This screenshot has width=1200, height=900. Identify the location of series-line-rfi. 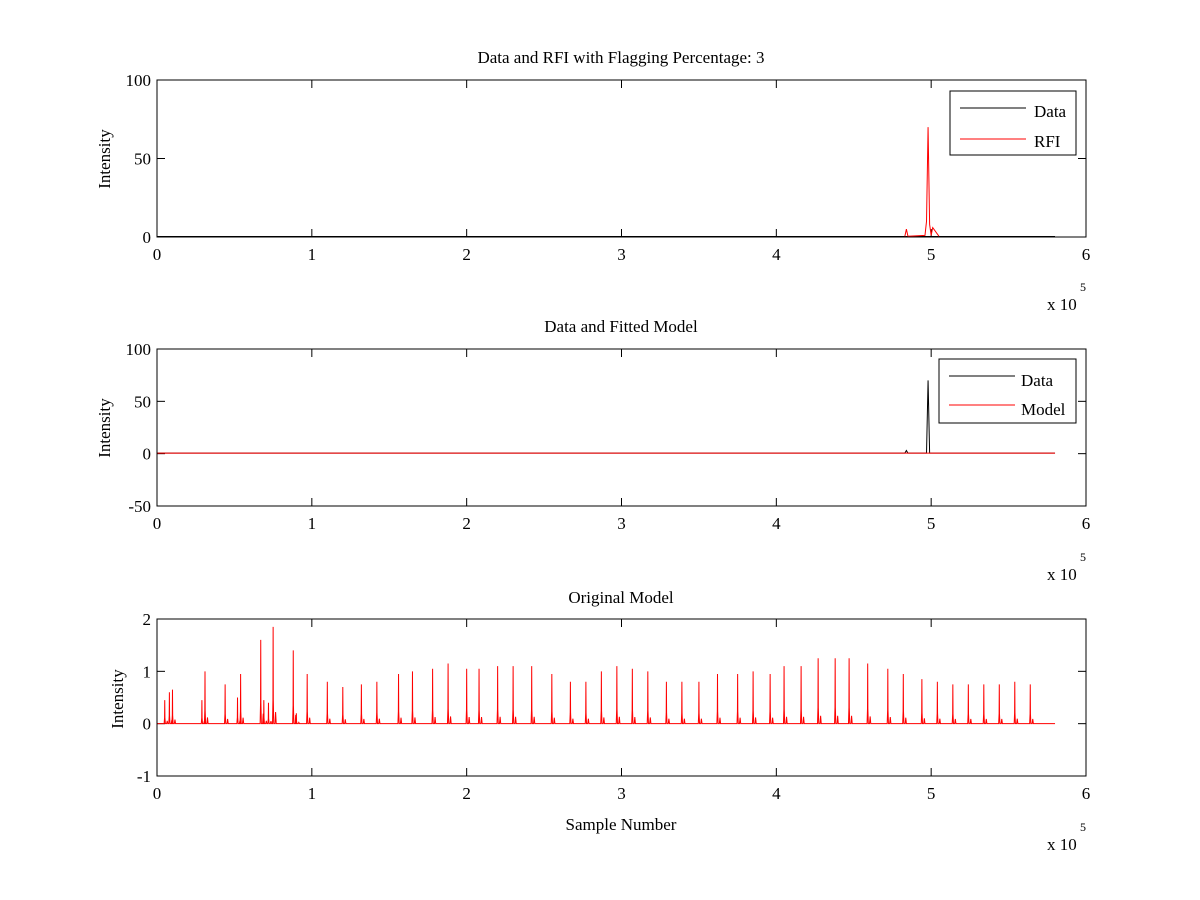
(922, 182).